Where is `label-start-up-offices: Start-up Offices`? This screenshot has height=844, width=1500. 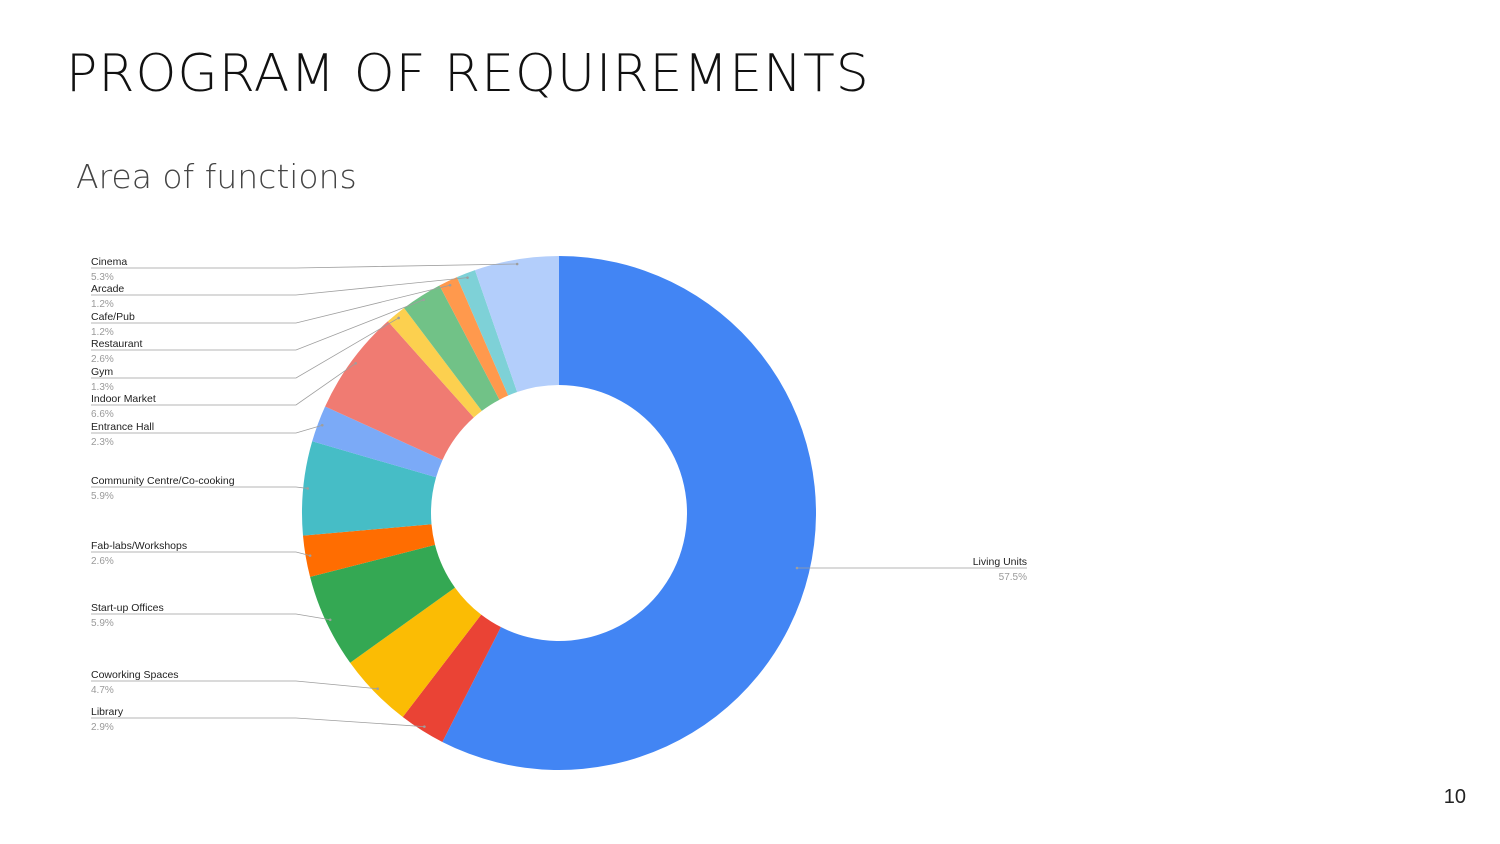
label-start-up-offices: Start-up Offices is located at coordinates (127, 608).